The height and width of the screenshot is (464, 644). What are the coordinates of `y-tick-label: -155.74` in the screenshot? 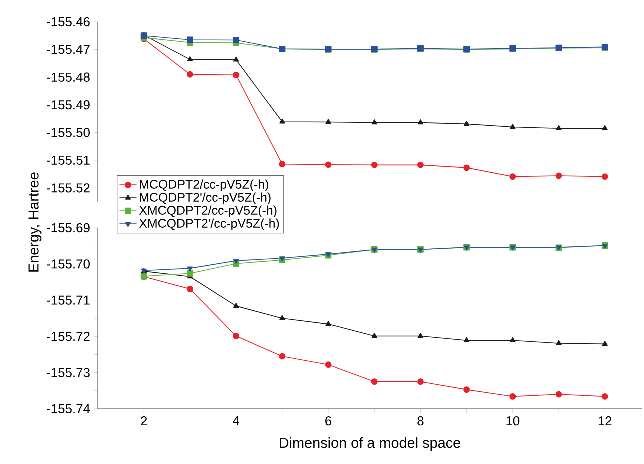 It's located at (68, 409).